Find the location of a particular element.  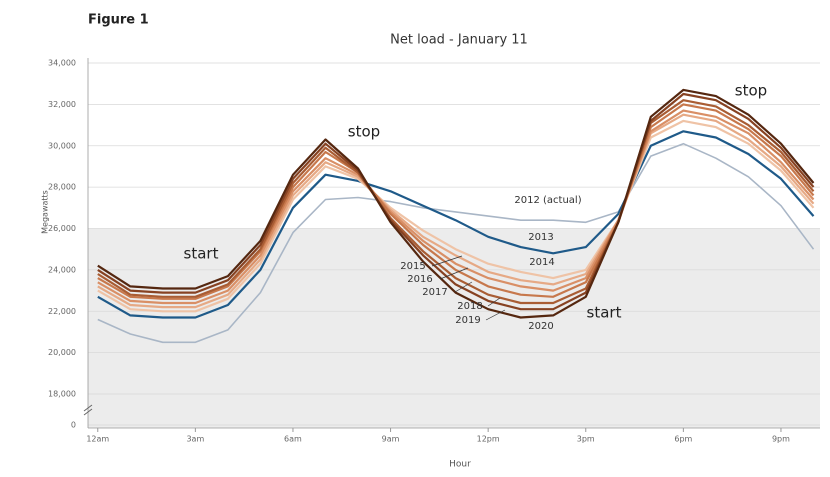

series-label: 2014 is located at coordinates (541, 262).